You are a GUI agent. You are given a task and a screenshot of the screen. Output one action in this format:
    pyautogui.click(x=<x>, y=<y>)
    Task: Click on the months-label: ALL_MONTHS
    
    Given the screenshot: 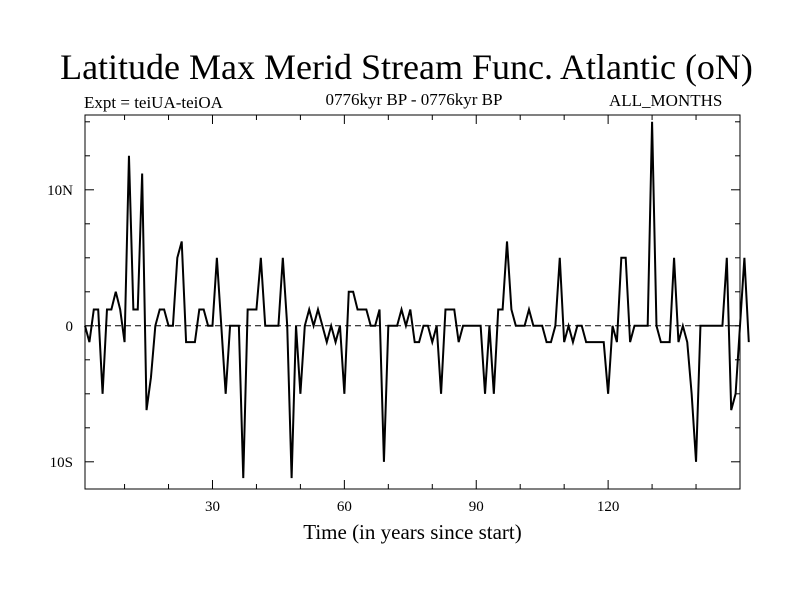 What is the action you would take?
    pyautogui.click(x=666, y=100)
    